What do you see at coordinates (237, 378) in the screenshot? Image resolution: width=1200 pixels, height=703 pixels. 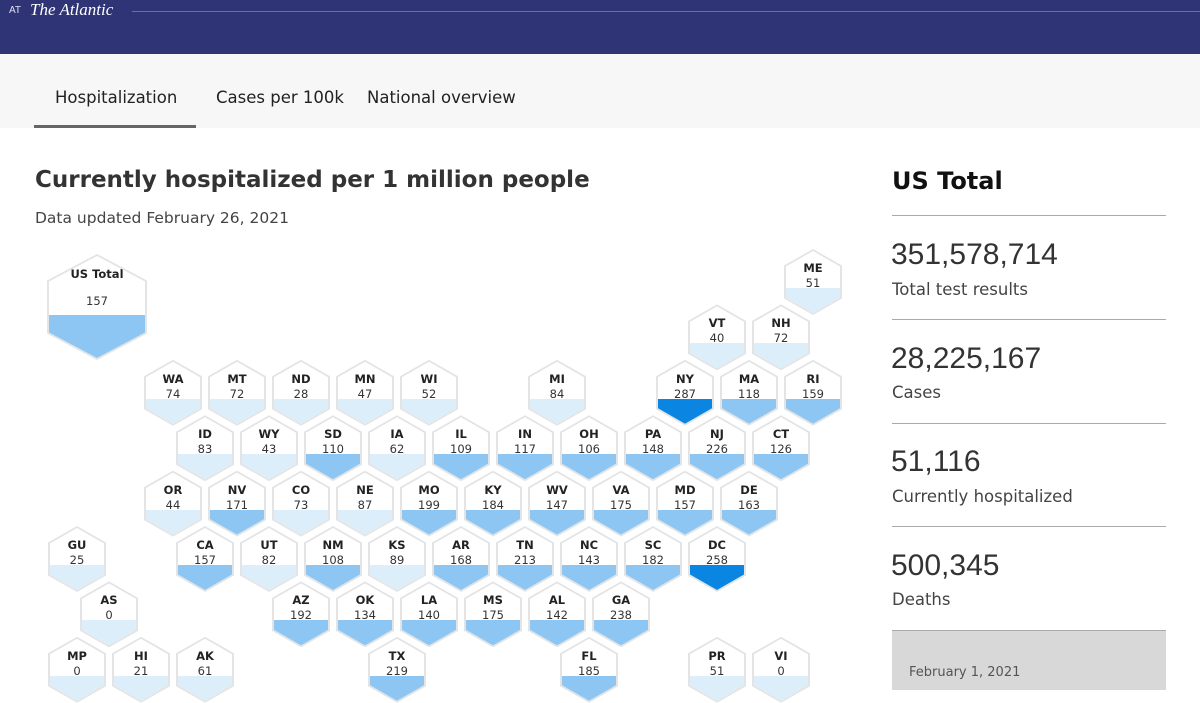 I see `hex-label: MT` at bounding box center [237, 378].